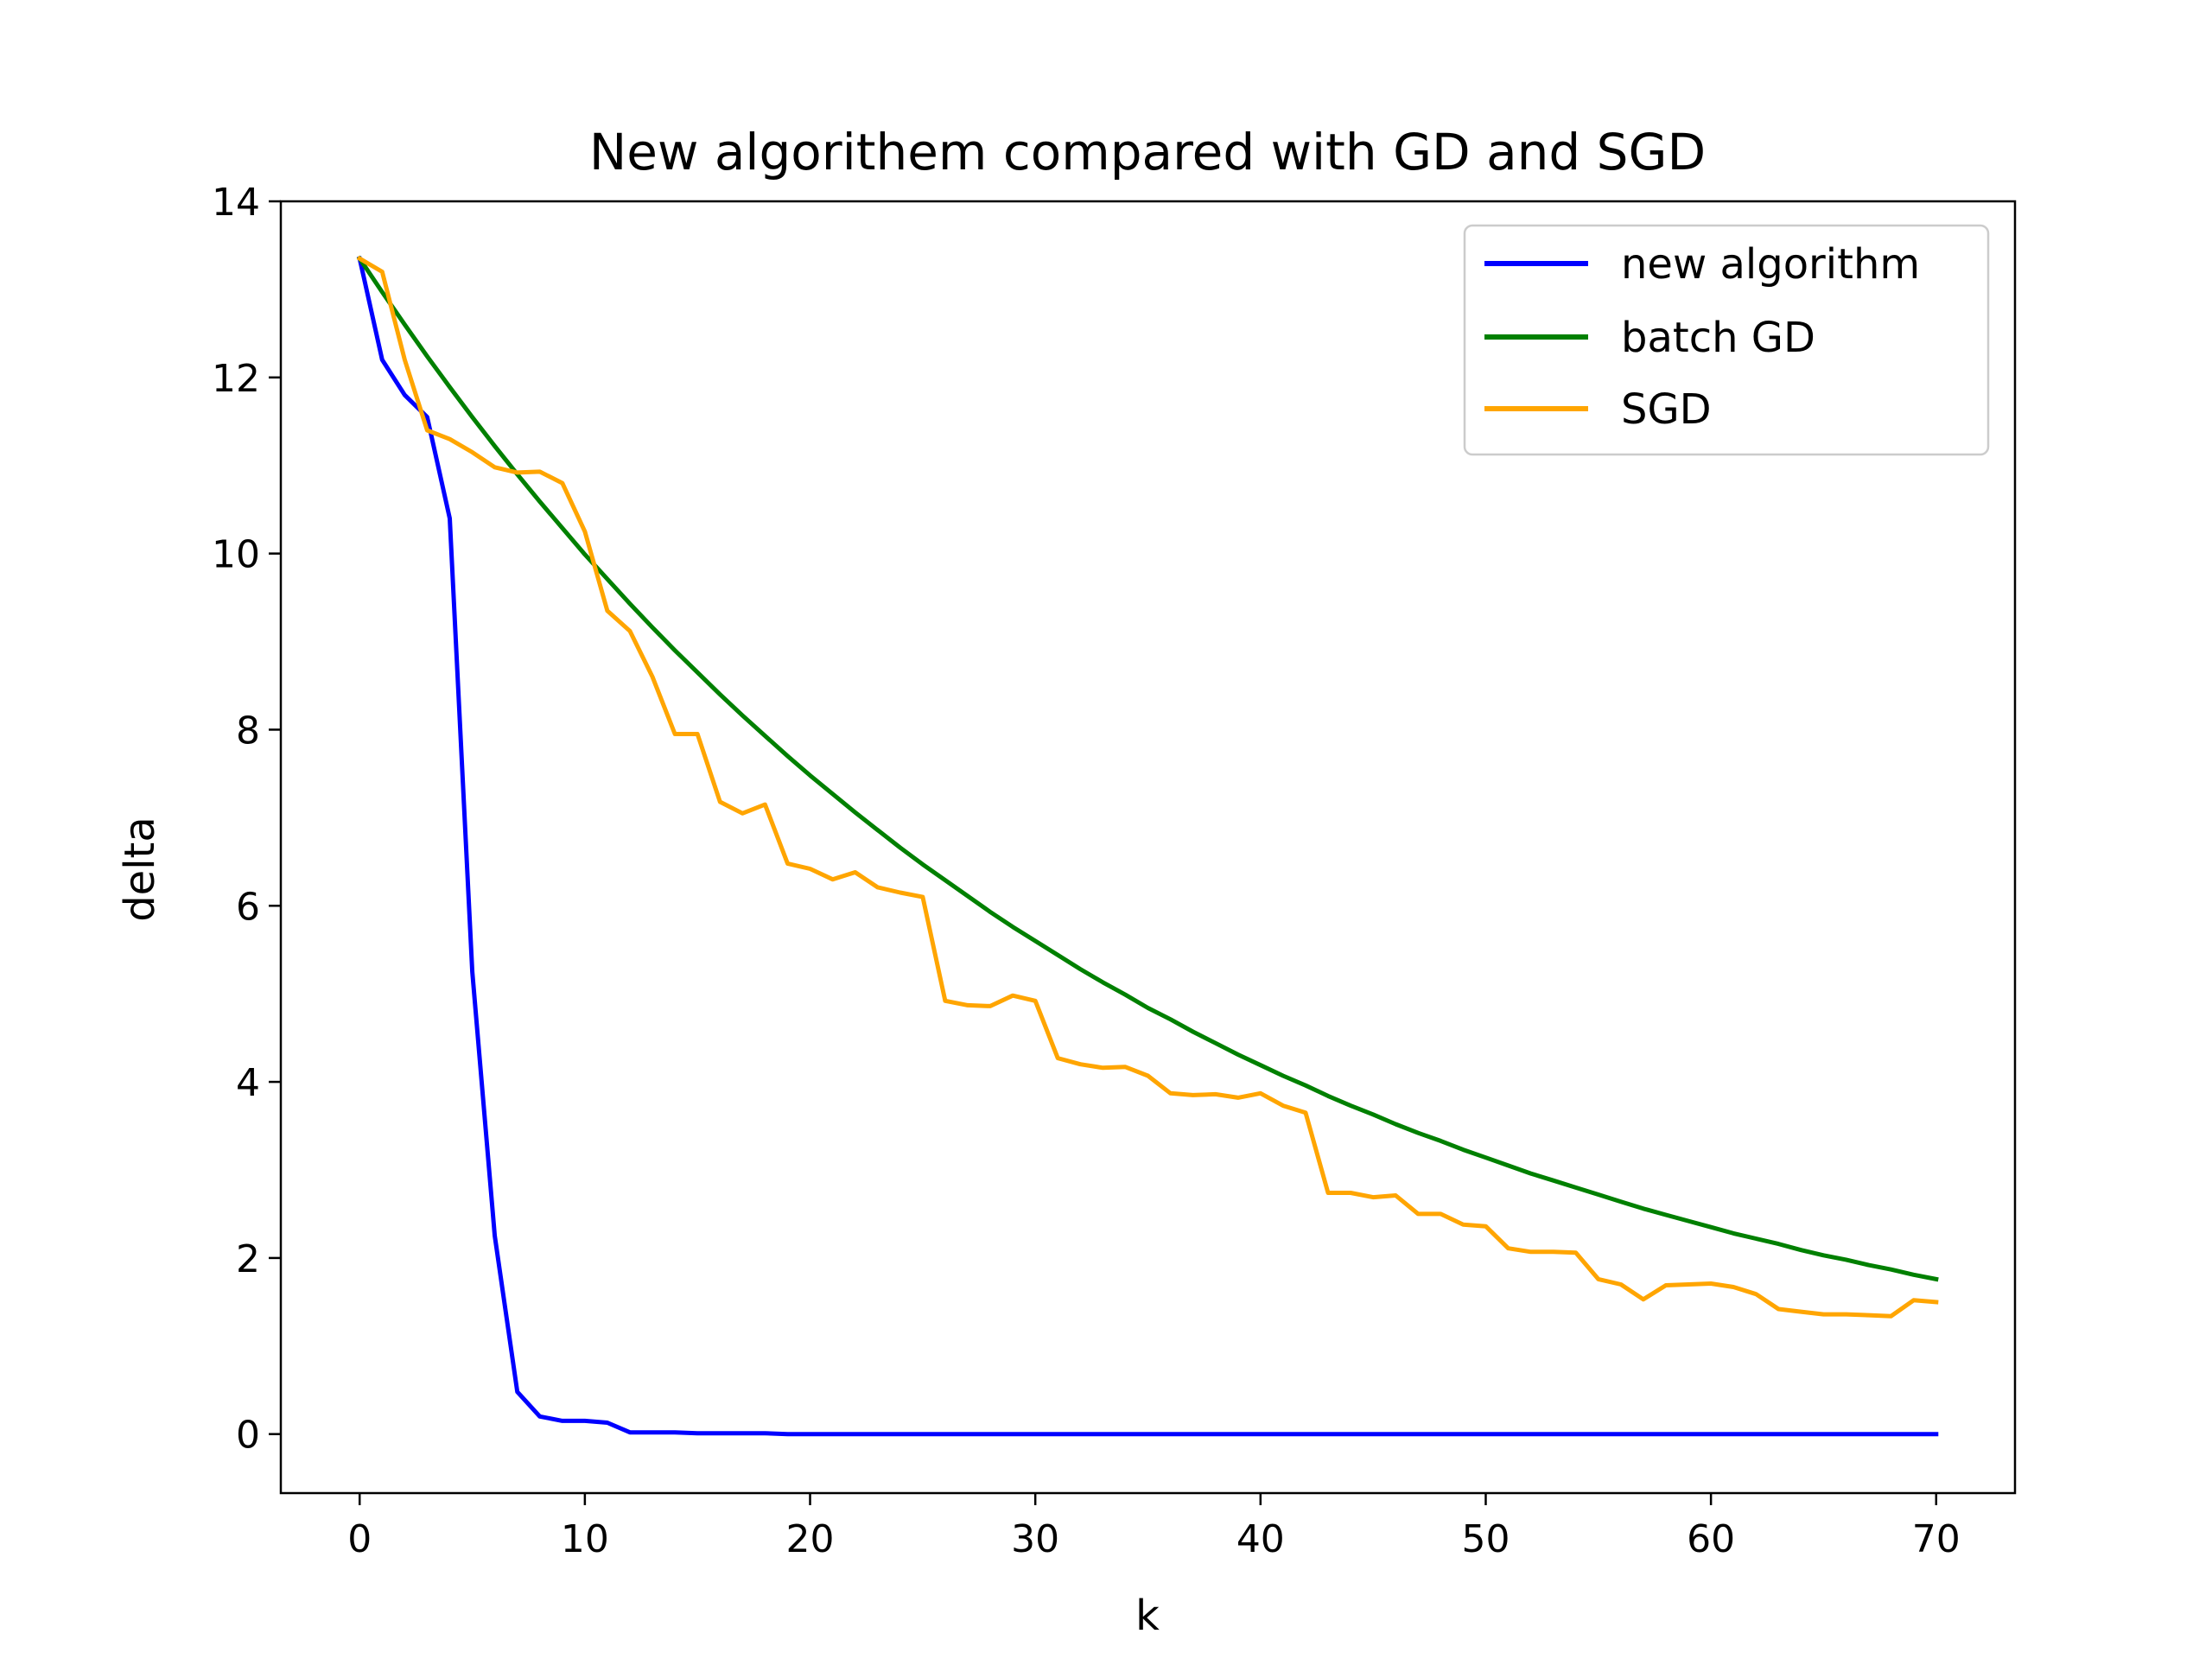 The width and height of the screenshot is (2212, 1659). What do you see at coordinates (1035, 1539) in the screenshot?
I see `x-tick-label: 30` at bounding box center [1035, 1539].